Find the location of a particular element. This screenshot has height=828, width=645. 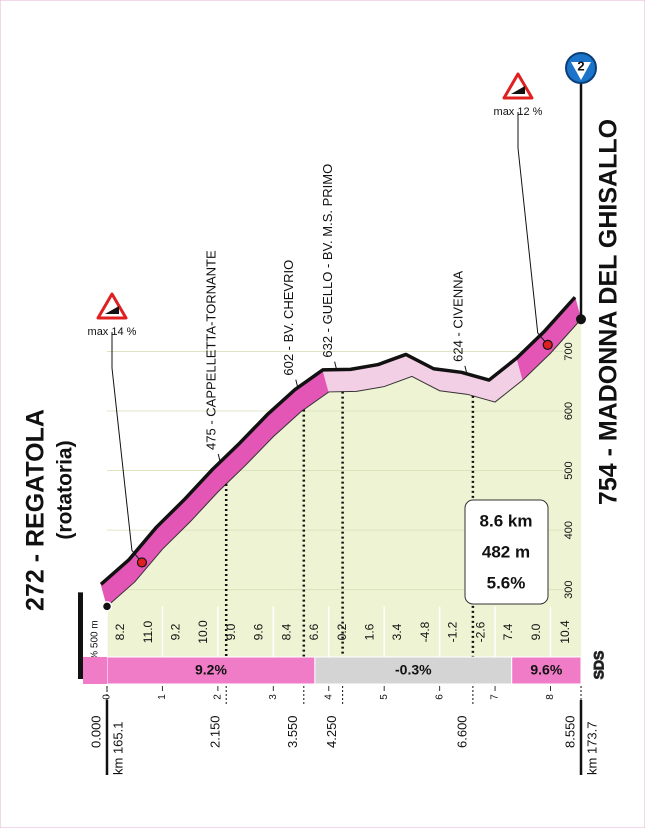

summary-line: 482 m is located at coordinates (506, 551).